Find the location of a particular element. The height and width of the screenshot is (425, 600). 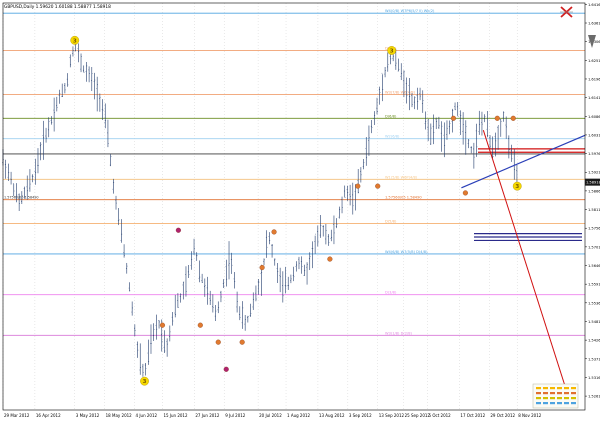

y-tick-label: 1.54260 is located at coordinates (594, 341).